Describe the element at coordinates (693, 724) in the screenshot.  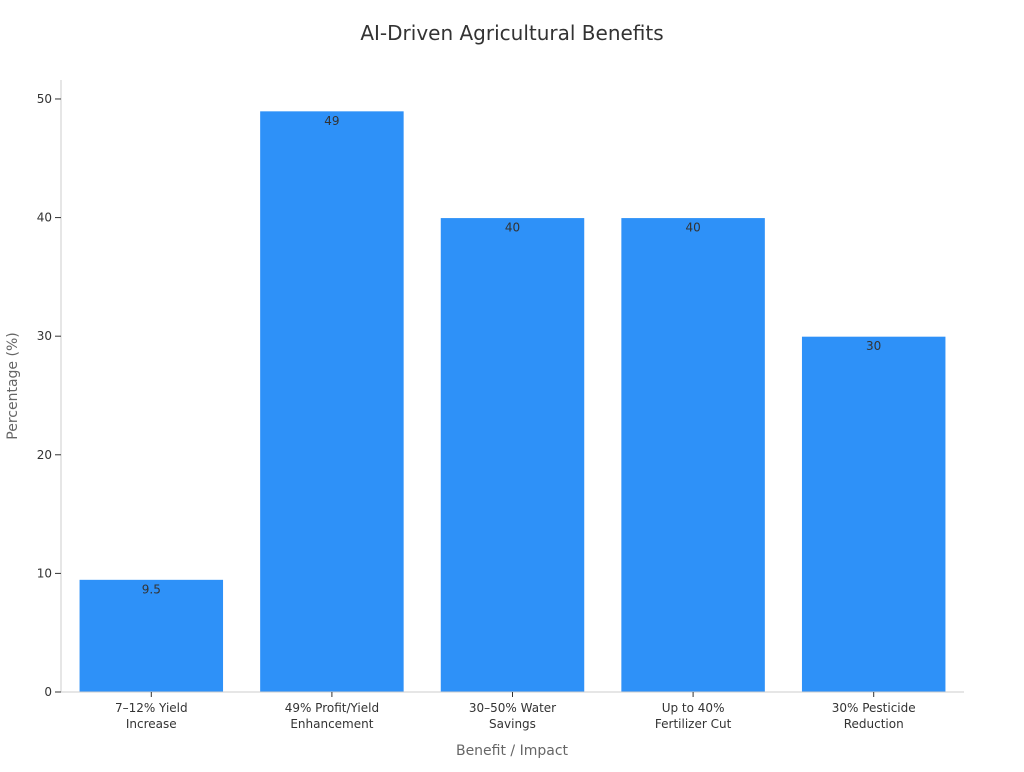
I see `x-tick-label-line: Fertilizer Cut` at that location.